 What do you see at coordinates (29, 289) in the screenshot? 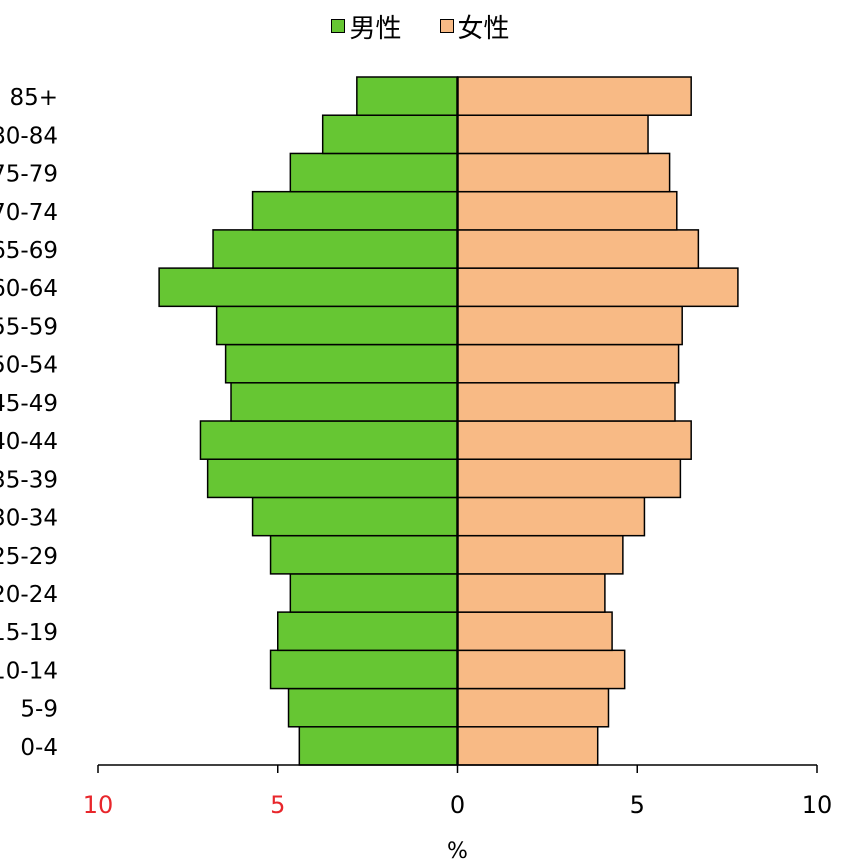
I see `y-tick-label-60-64: 60-64` at bounding box center [29, 289].